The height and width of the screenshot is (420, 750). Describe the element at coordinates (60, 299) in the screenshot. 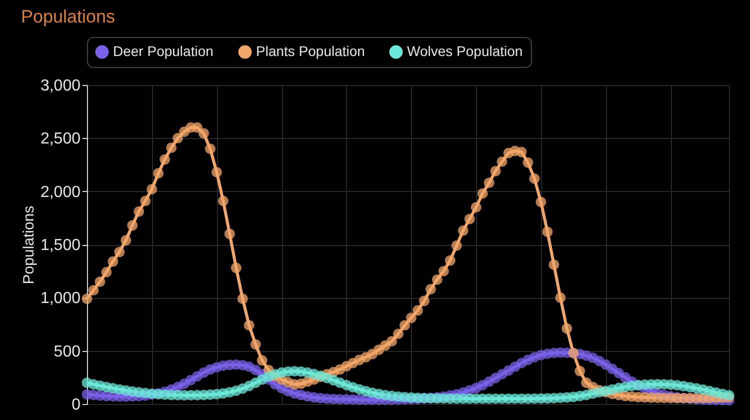

I see `y-tick-label: 1,000` at that location.